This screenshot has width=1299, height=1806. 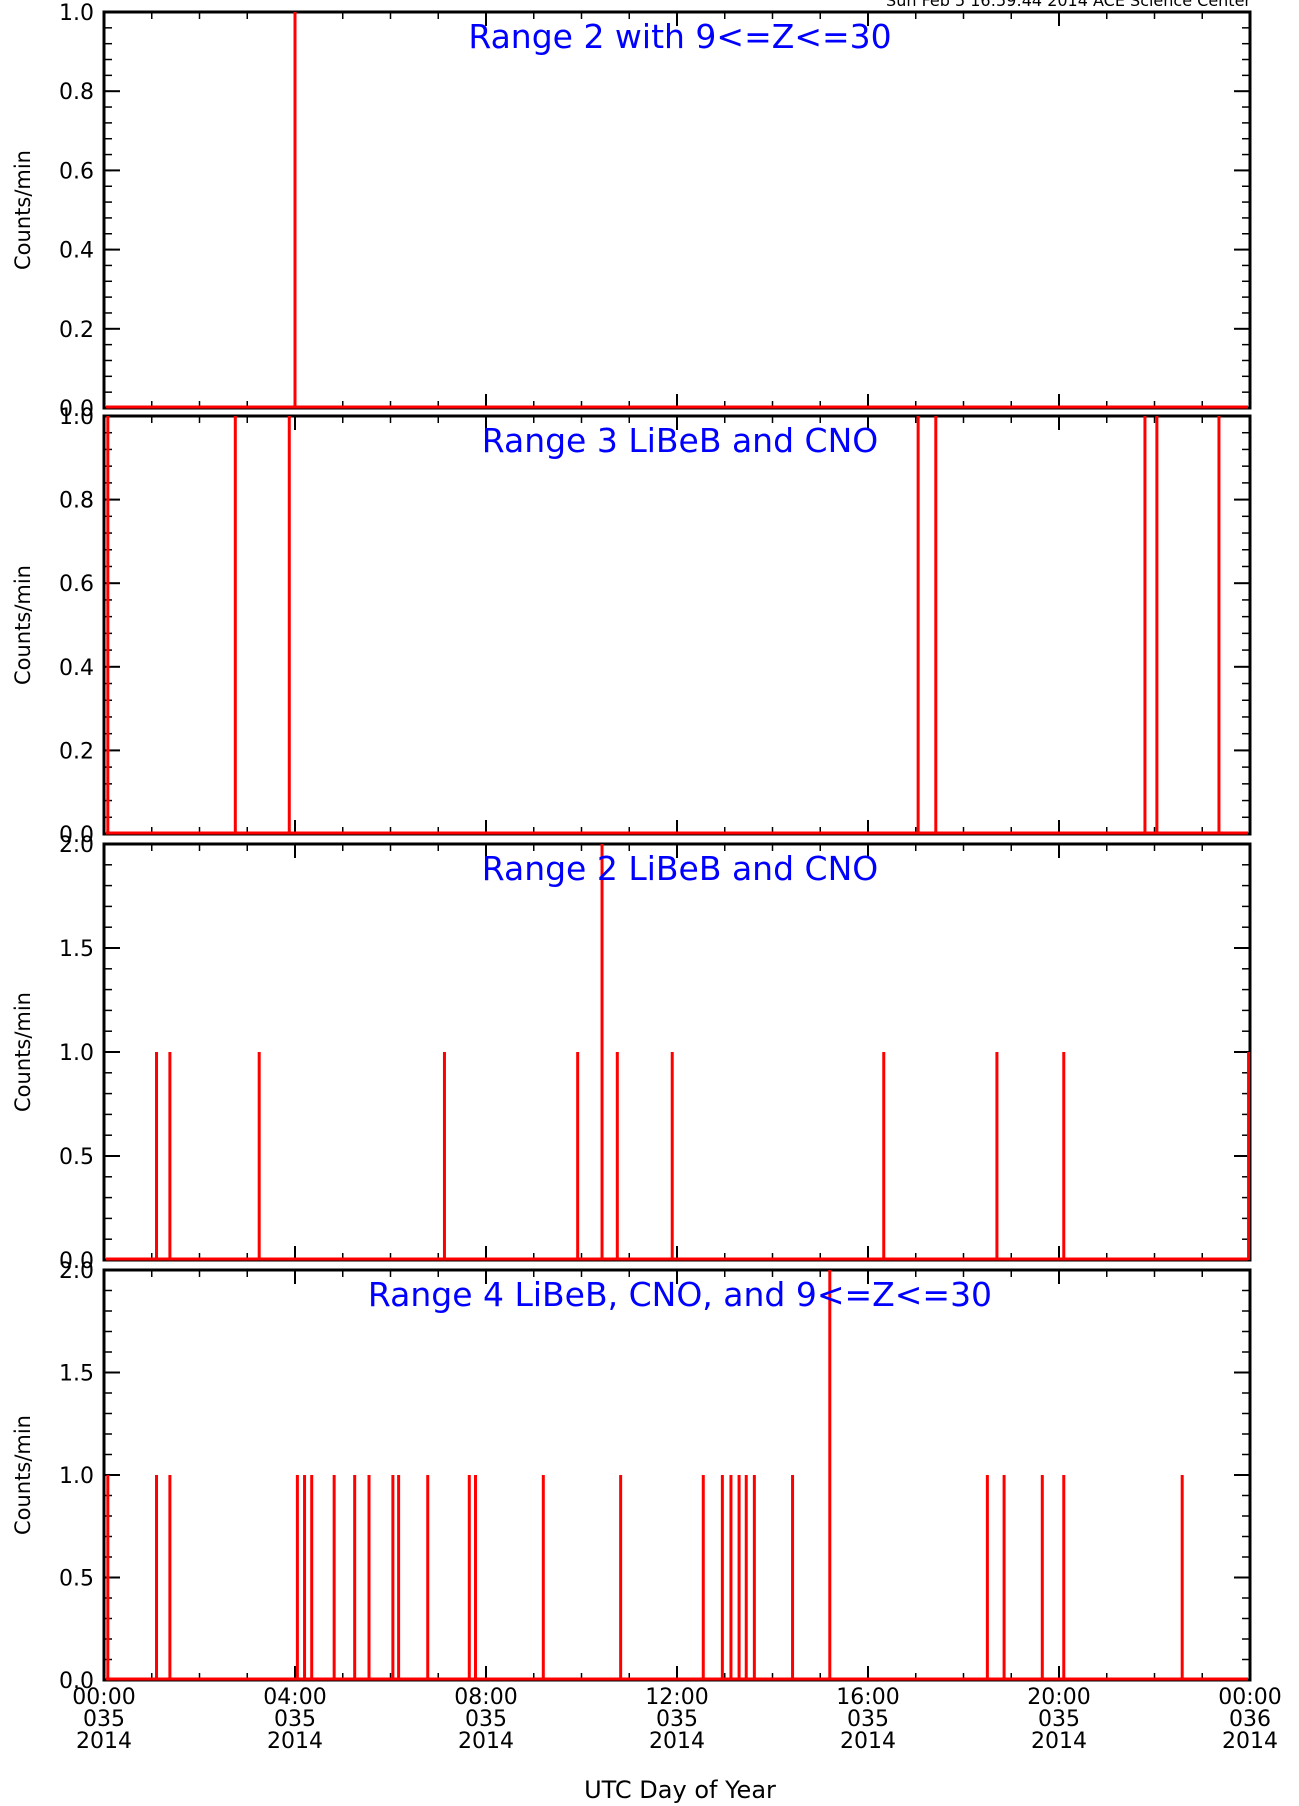 What do you see at coordinates (1250, 1719) in the screenshot?
I see `x-tick-label: 036` at bounding box center [1250, 1719].